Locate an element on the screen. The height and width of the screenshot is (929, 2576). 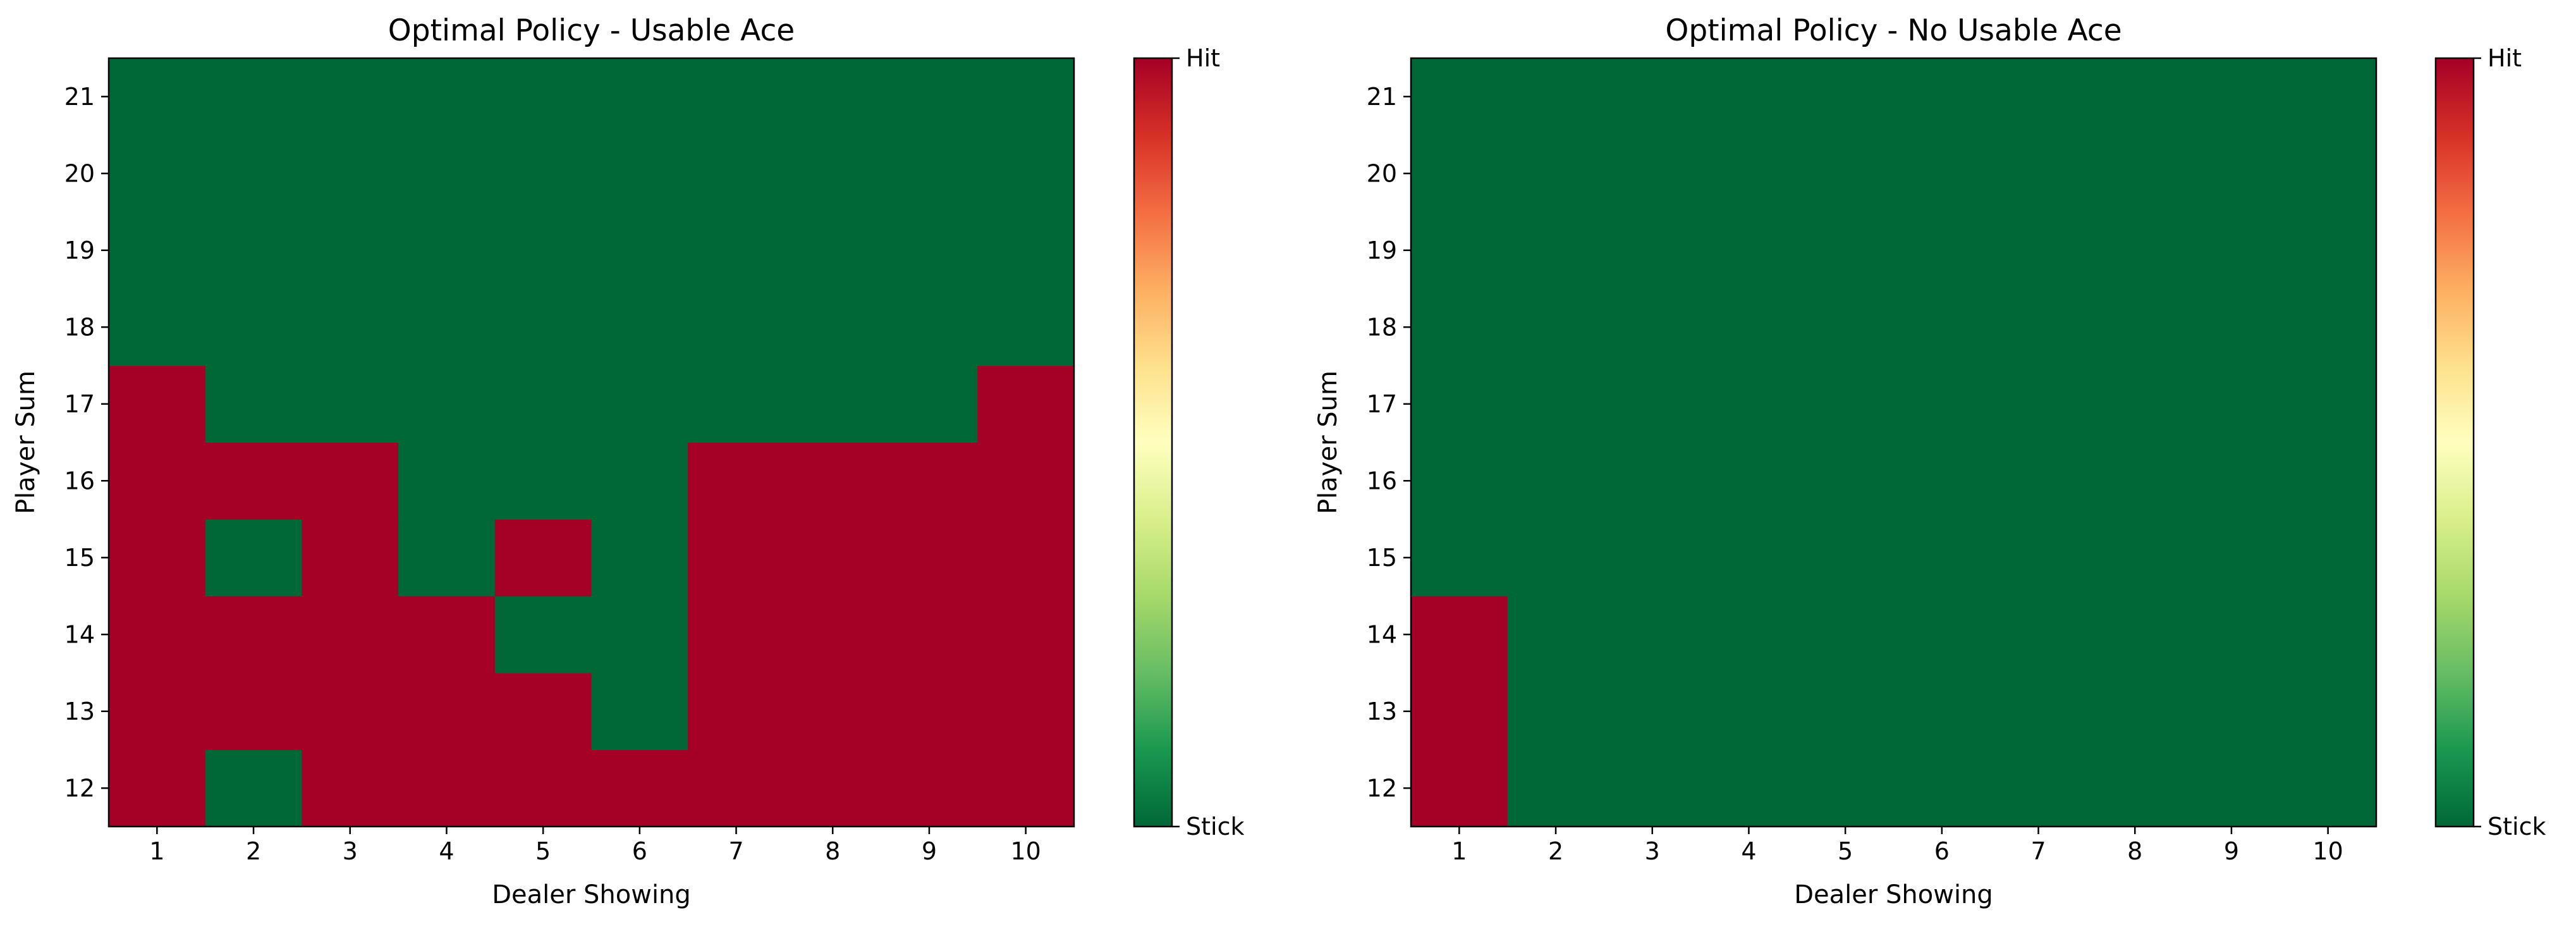
x-tick-label: 4 is located at coordinates (1748, 851).